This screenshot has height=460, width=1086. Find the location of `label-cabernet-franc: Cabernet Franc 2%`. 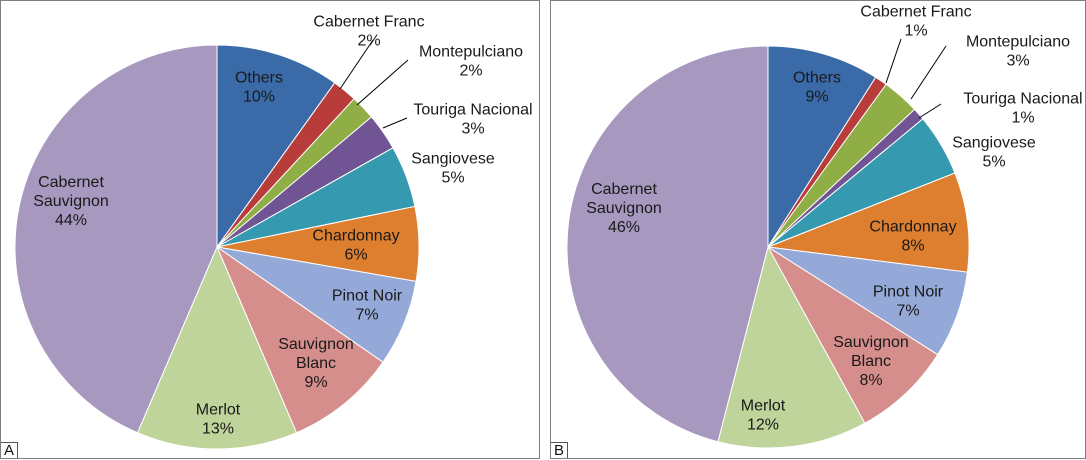

label-cabernet-franc: Cabernet Franc 2% is located at coordinates (368, 32).